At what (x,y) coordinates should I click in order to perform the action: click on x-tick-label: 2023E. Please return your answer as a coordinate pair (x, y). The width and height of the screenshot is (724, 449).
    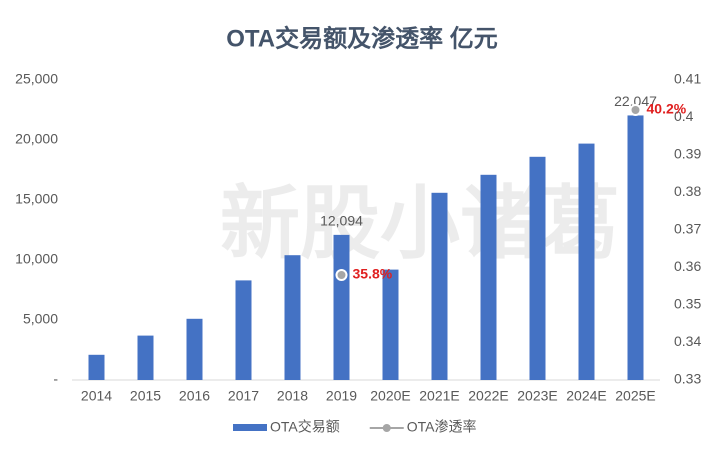
    Looking at the image, I should click on (537, 396).